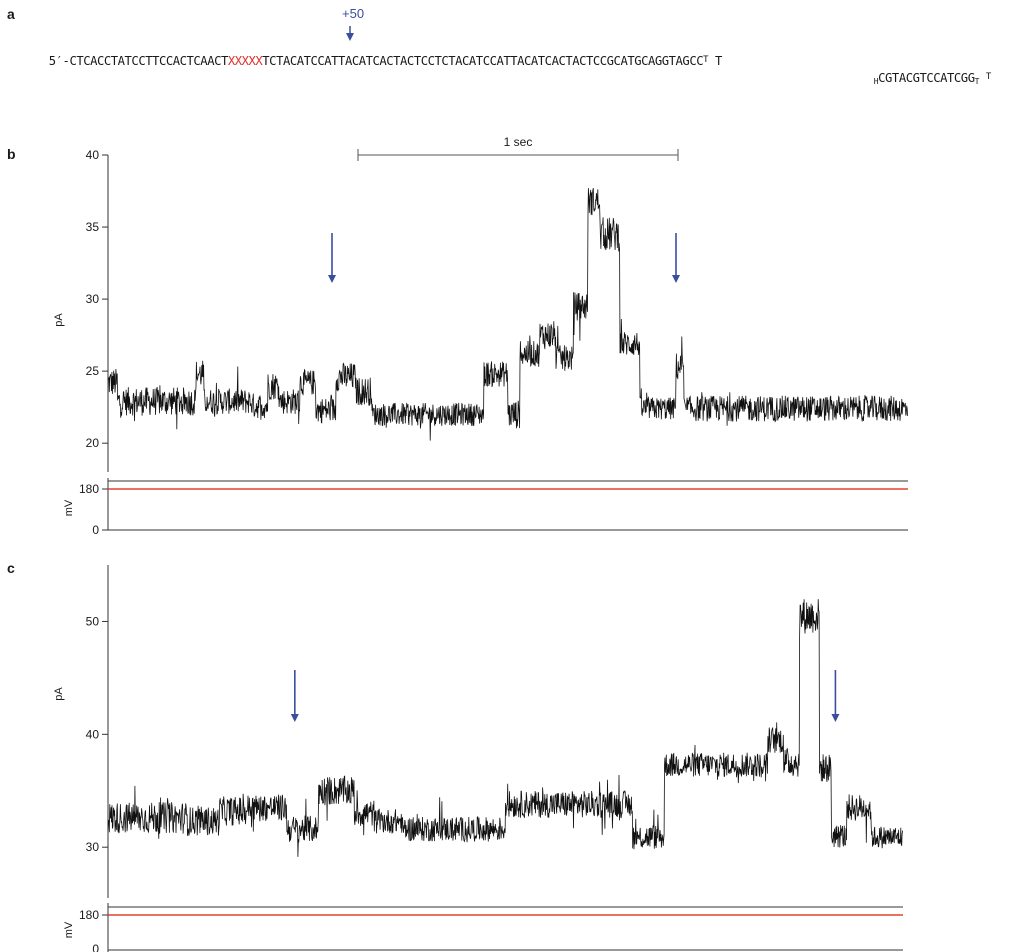 The width and height of the screenshot is (1013, 952). I want to click on sequence-loop-top: T, so click(706, 60).